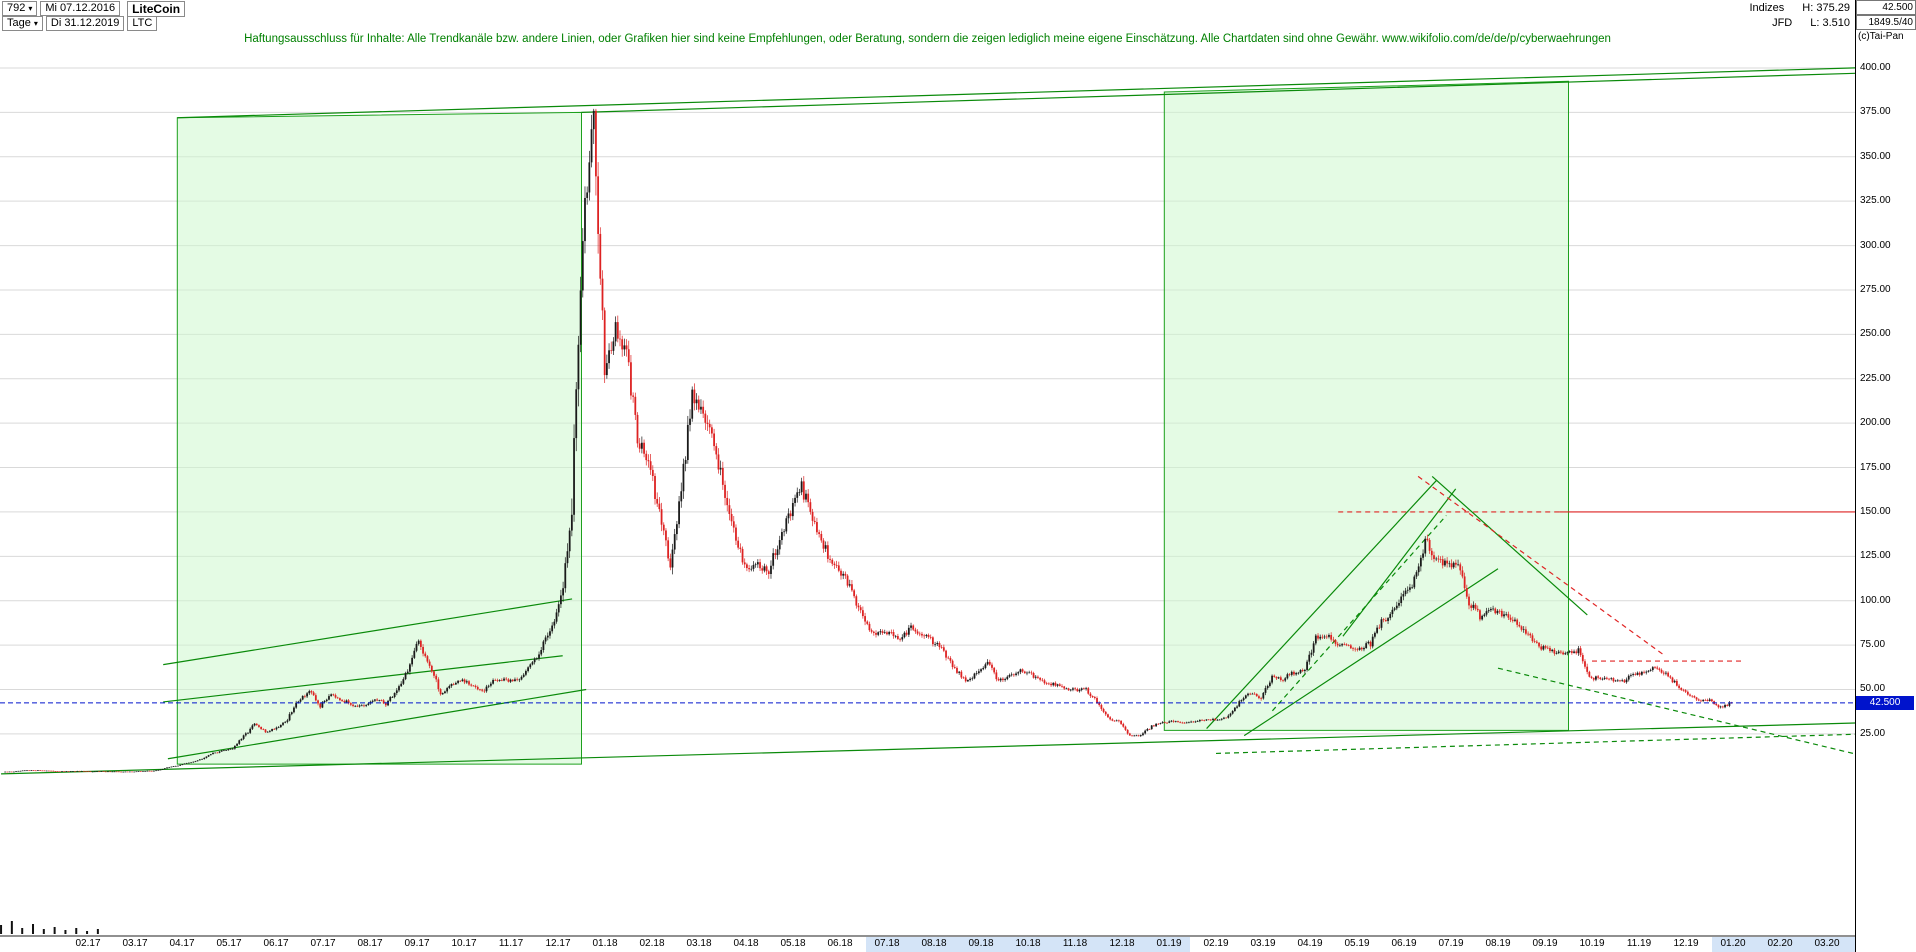  What do you see at coordinates (370, 943) in the screenshot?
I see `x-axis-label: 08.17` at bounding box center [370, 943].